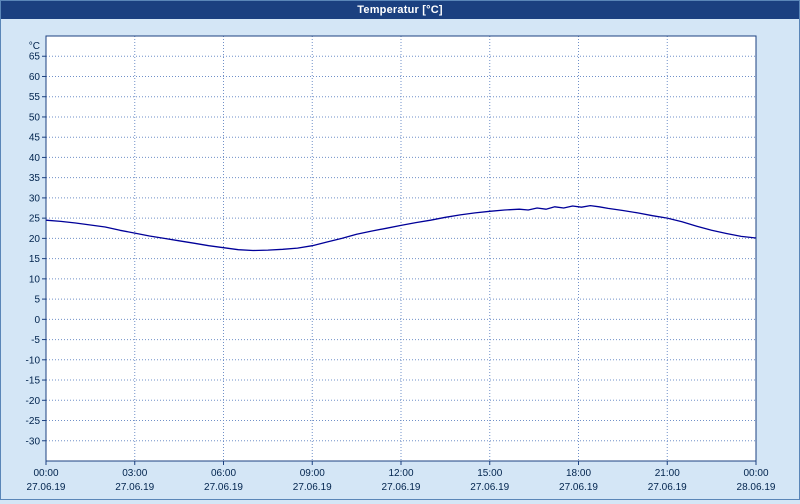 Image resolution: width=800 pixels, height=504 pixels. I want to click on y-tick-label: 65, so click(35, 57).